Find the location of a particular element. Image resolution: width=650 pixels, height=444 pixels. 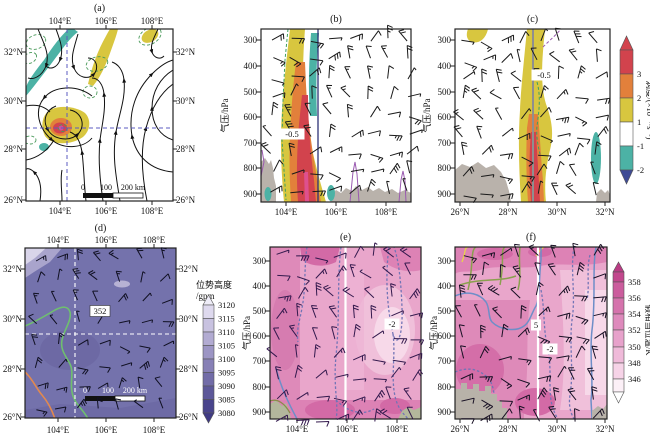

scalebar-label: 0 is located at coordinates (85, 390).